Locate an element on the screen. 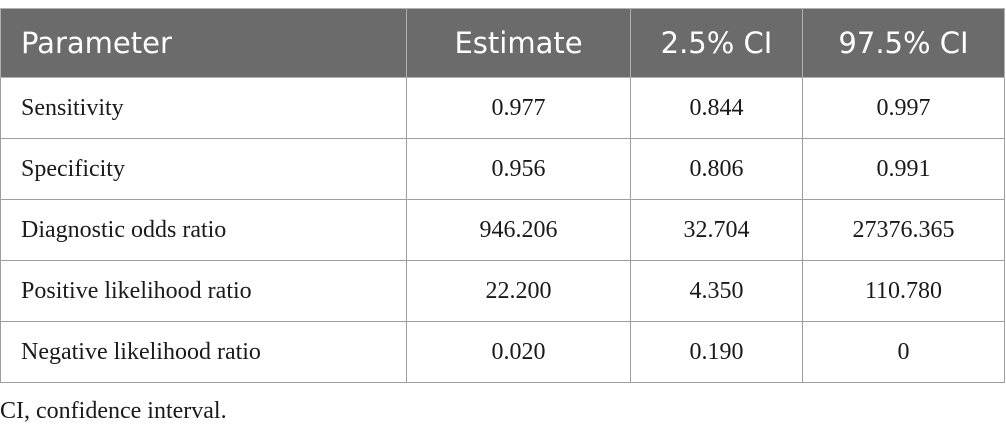  cell-ci-lower: 32.704 is located at coordinates (716, 230).